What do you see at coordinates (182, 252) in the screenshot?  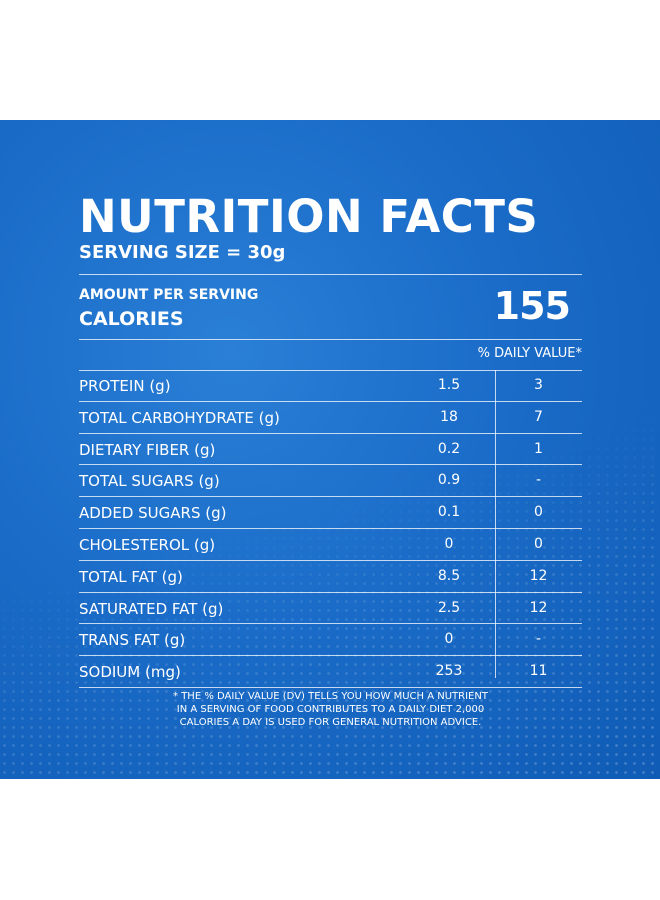 I see `serving-size: SERVING SIZE = 30g` at bounding box center [182, 252].